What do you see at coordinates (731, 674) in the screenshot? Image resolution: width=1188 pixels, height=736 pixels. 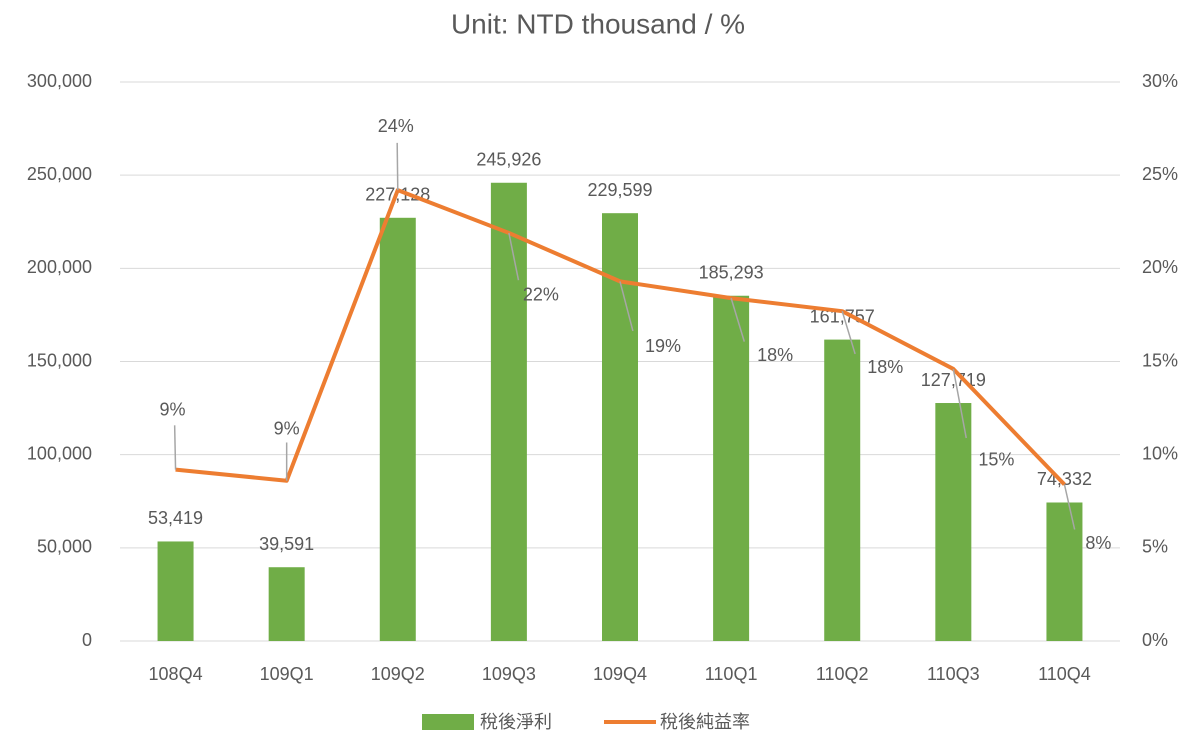 I see `x-tick-label: 110Q1` at bounding box center [731, 674].